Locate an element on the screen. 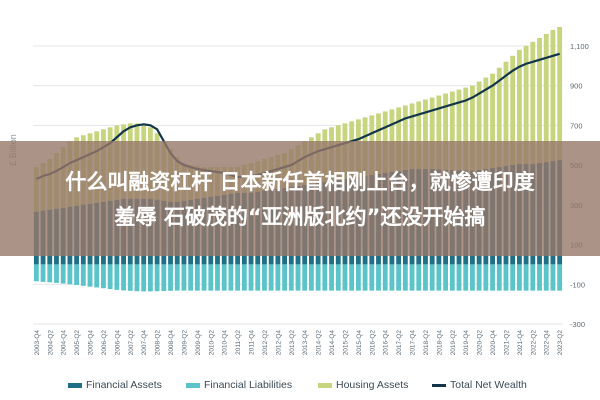 This screenshot has width=600, height=400. x-tick-label: 2005-Q4 is located at coordinates (91, 343).